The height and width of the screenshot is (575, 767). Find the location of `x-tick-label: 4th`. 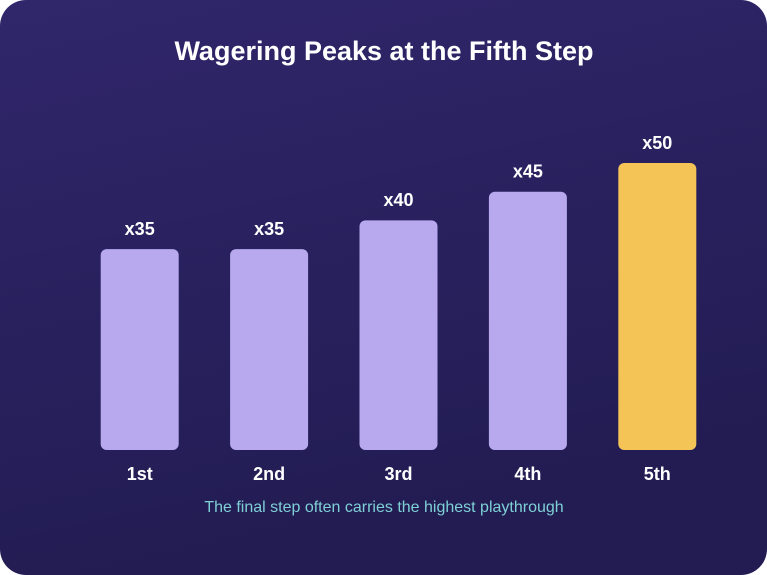

x-tick-label: 4th is located at coordinates (527, 474).